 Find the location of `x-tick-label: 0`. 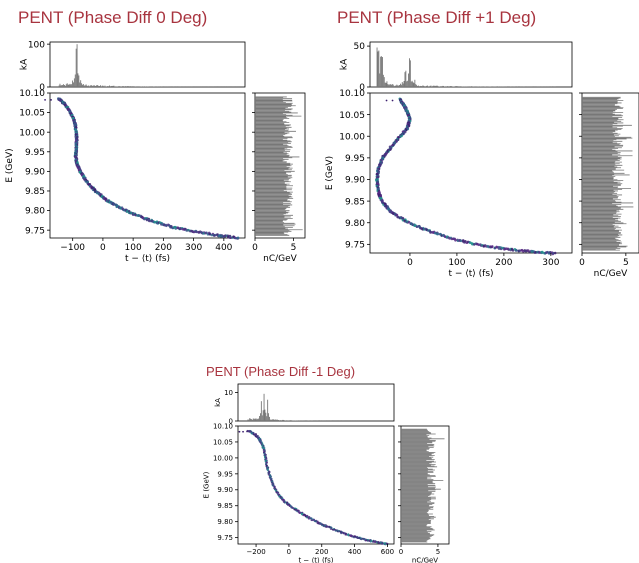

x-tick-label: 0 is located at coordinates (410, 263).